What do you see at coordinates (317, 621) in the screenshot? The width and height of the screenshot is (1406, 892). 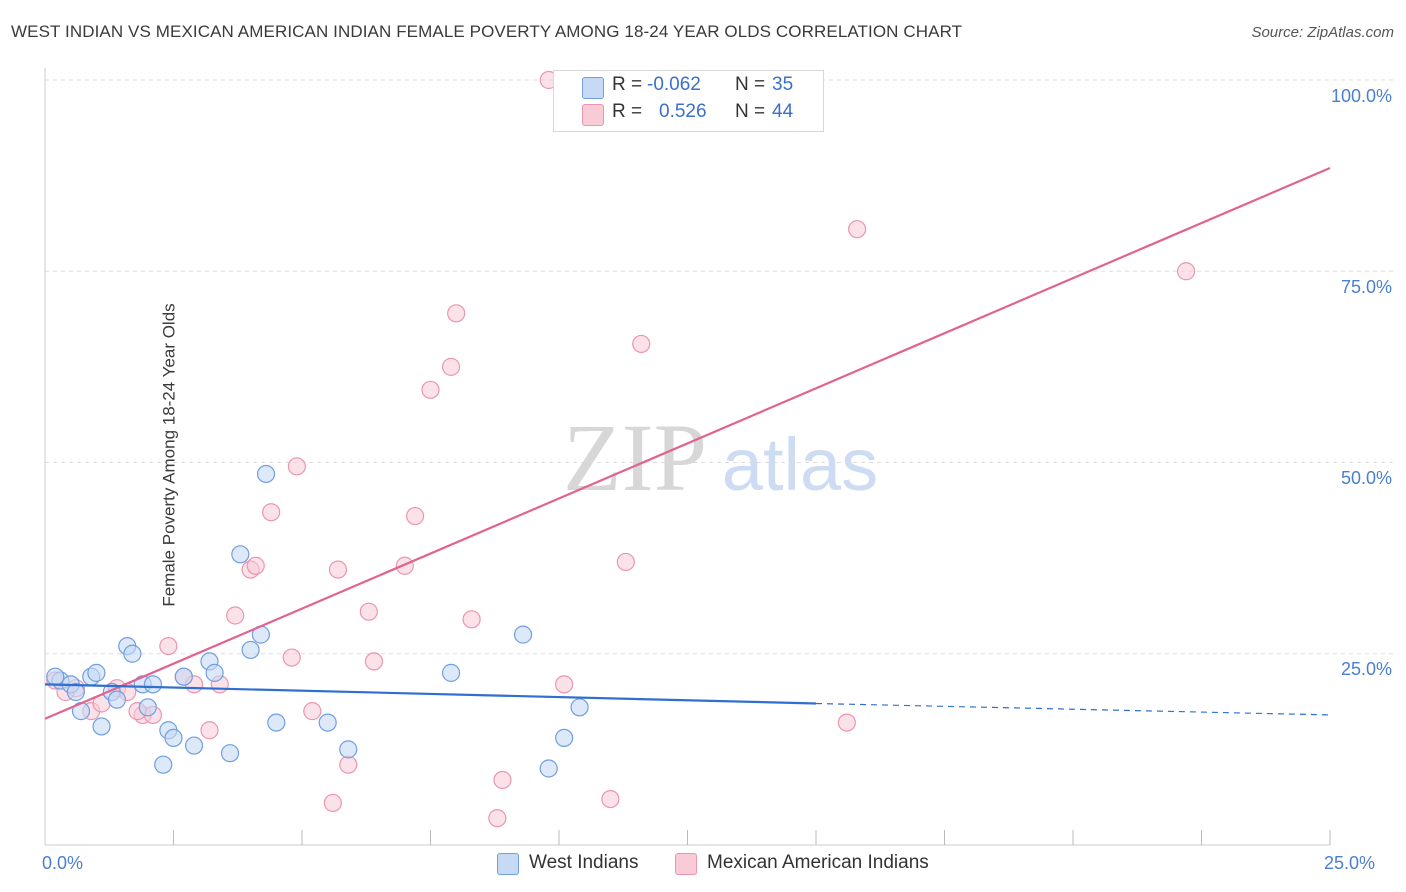 I see `series-west-indians` at bounding box center [317, 621].